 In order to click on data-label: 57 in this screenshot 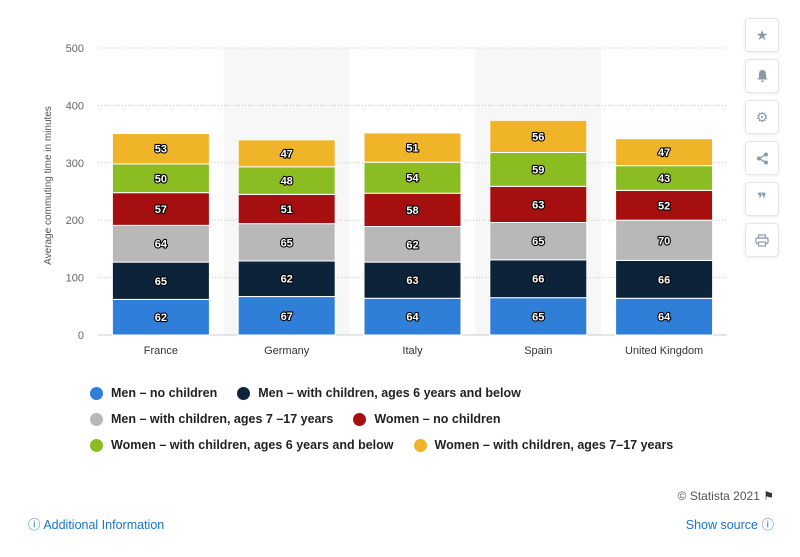, I will do `click(161, 210)`.